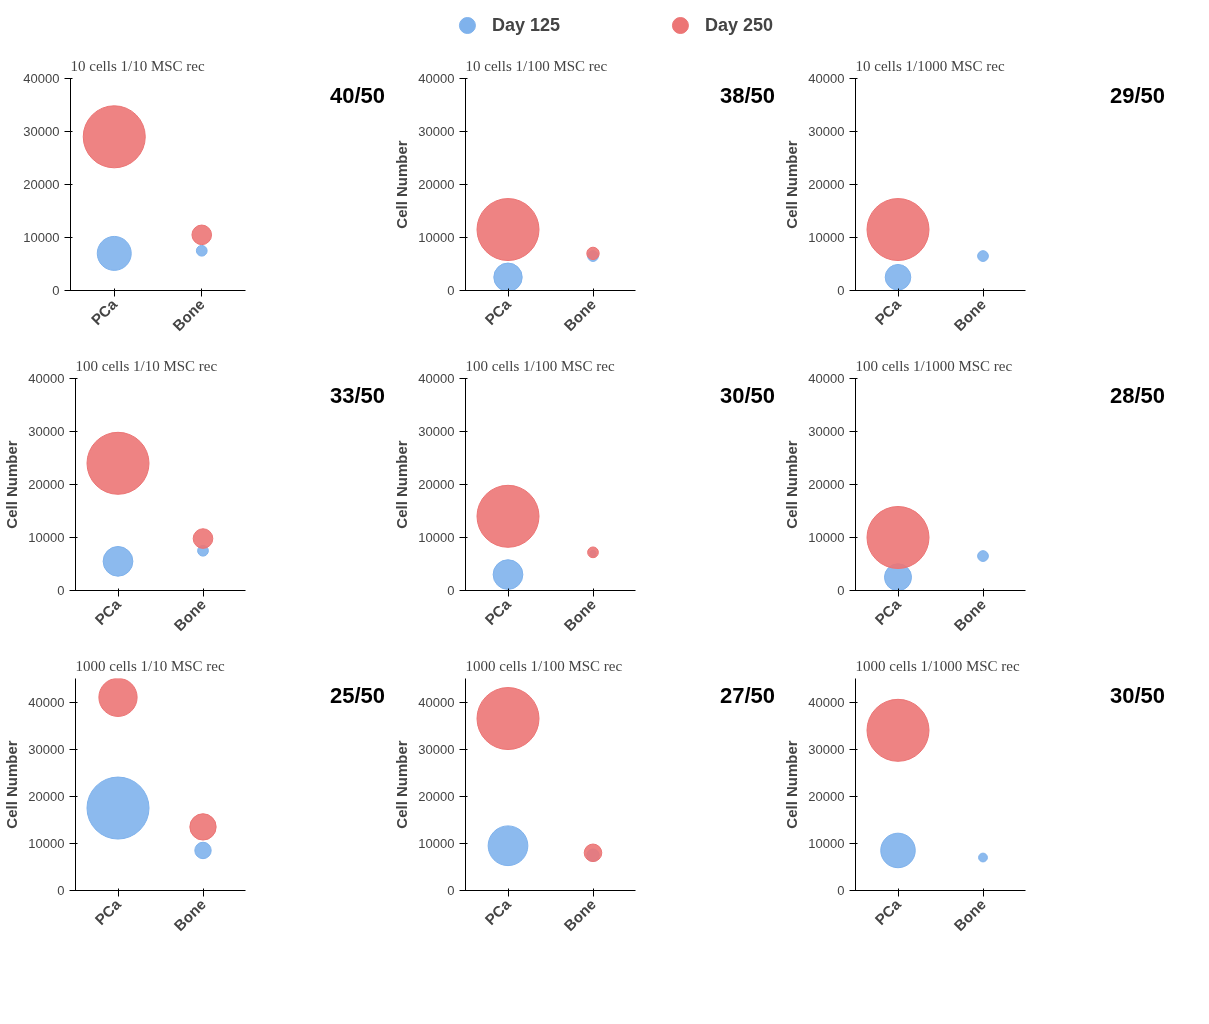 This screenshot has height=1024, width=1209. I want to click on legend-label: Day 125, so click(525, 25).